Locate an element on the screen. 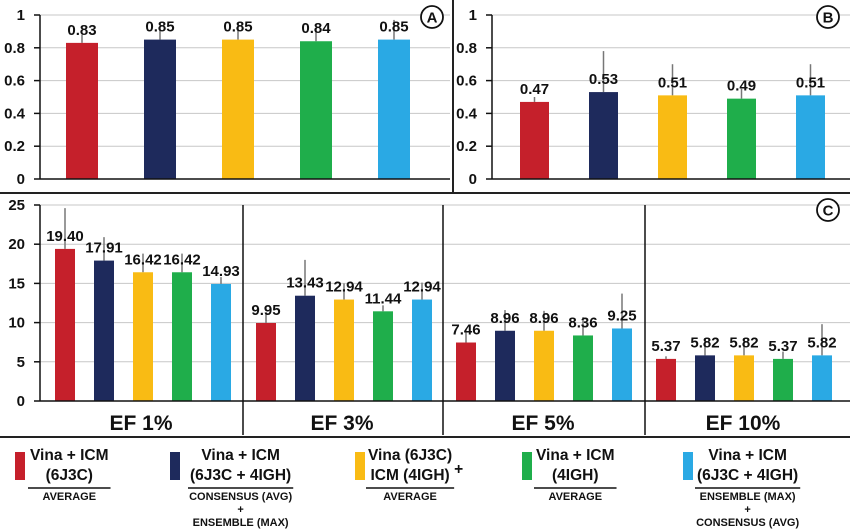 The width and height of the screenshot is (850, 531). data-label: 19.40 is located at coordinates (65, 236).